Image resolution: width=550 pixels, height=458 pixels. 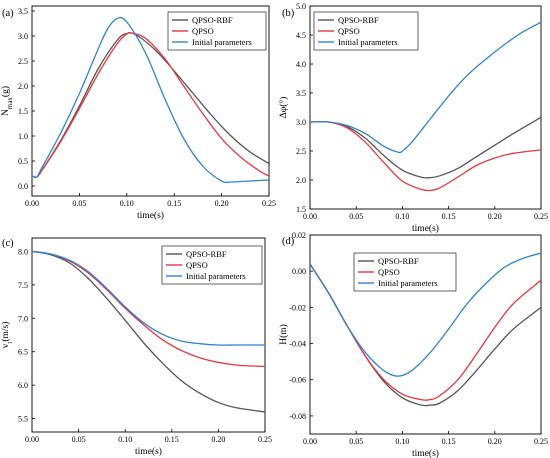 I want to click on y-tick-label: 0.5, so click(x=23, y=161).